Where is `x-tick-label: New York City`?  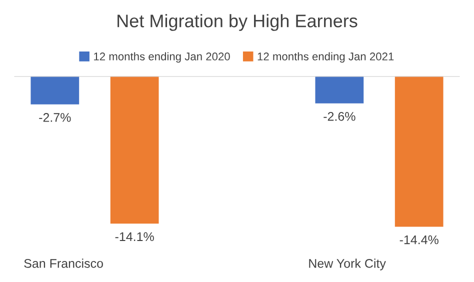 x-tick-label: New York City is located at coordinates (347, 264).